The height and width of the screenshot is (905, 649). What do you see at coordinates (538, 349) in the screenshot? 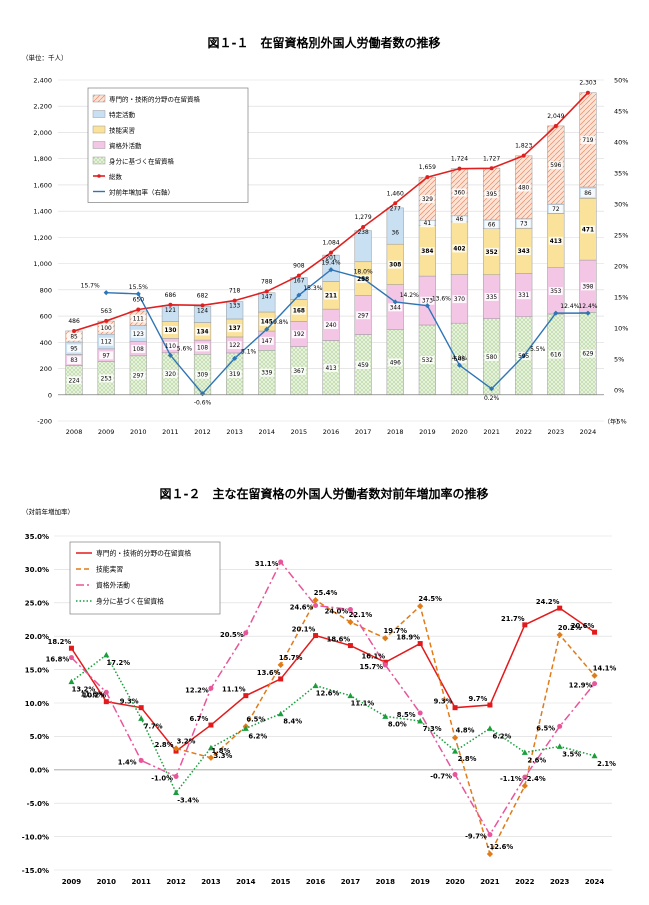
I see `chart-1-growth-label: 5.5%` at bounding box center [538, 349].